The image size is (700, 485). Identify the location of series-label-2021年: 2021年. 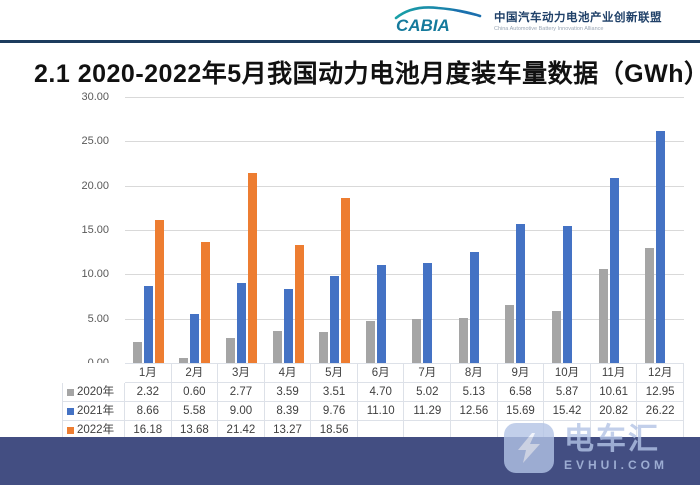
(93, 411).